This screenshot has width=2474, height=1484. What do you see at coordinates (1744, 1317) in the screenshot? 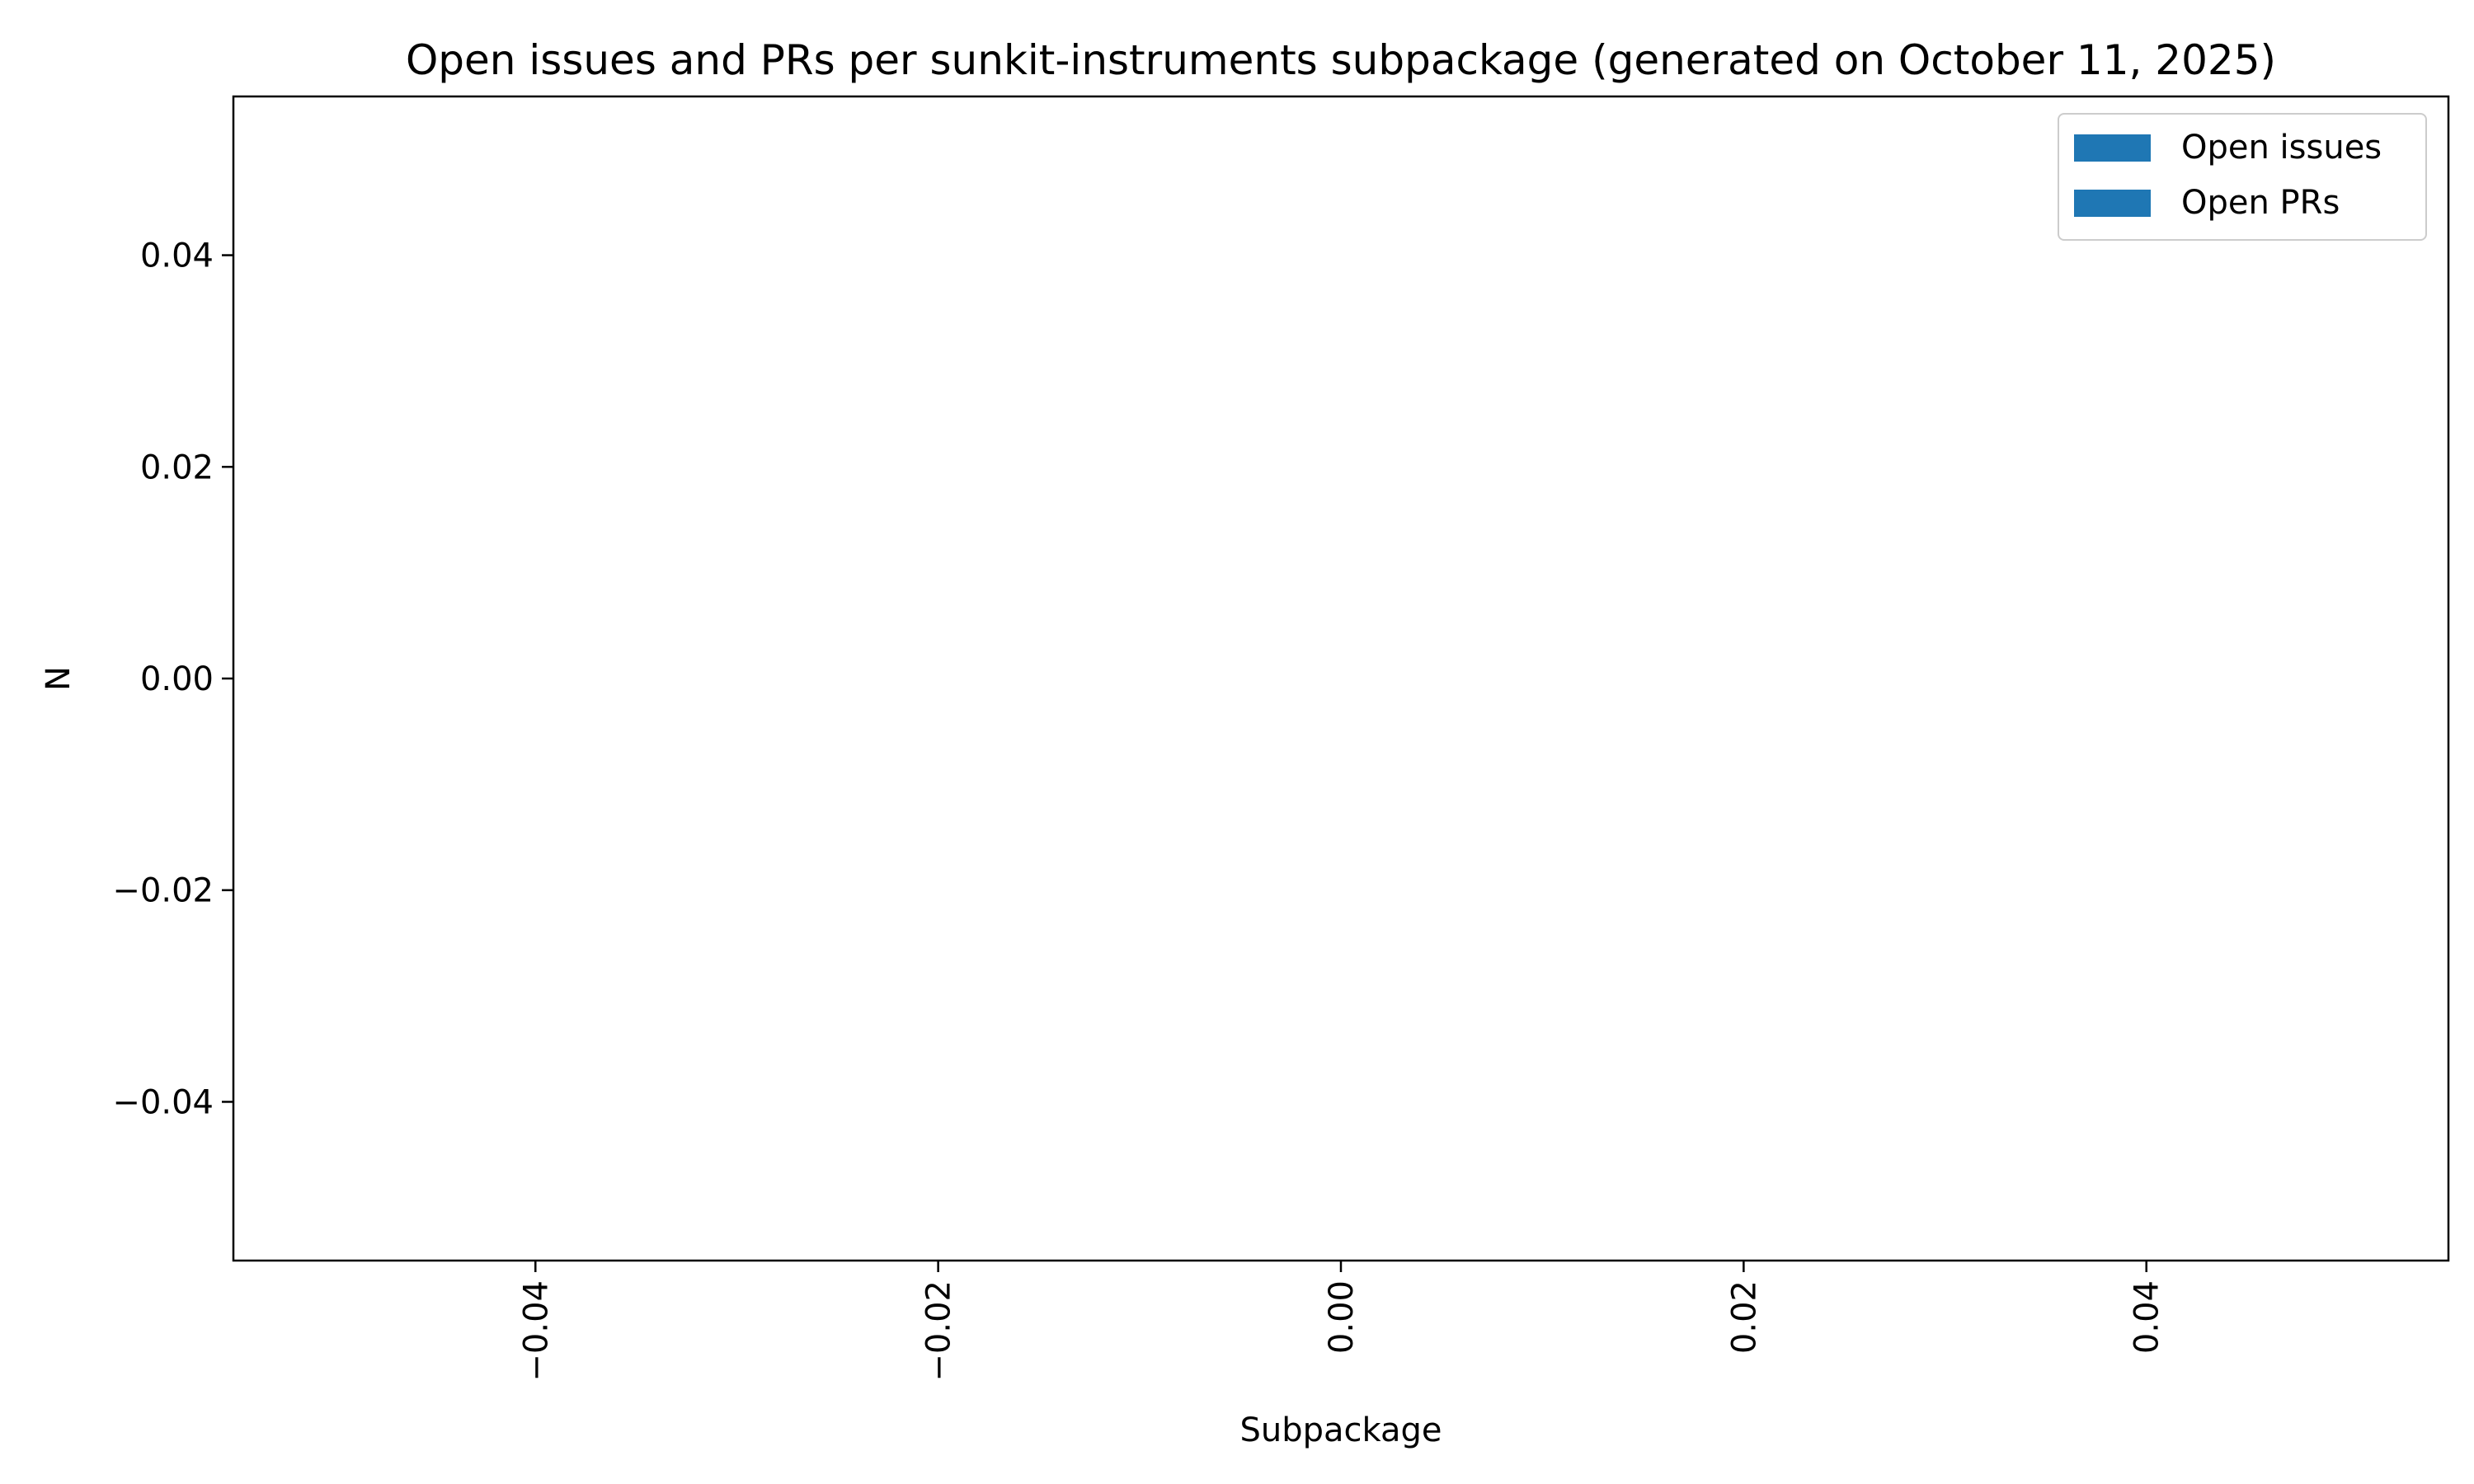
I see `x-tick-label: 0.02` at bounding box center [1744, 1317].